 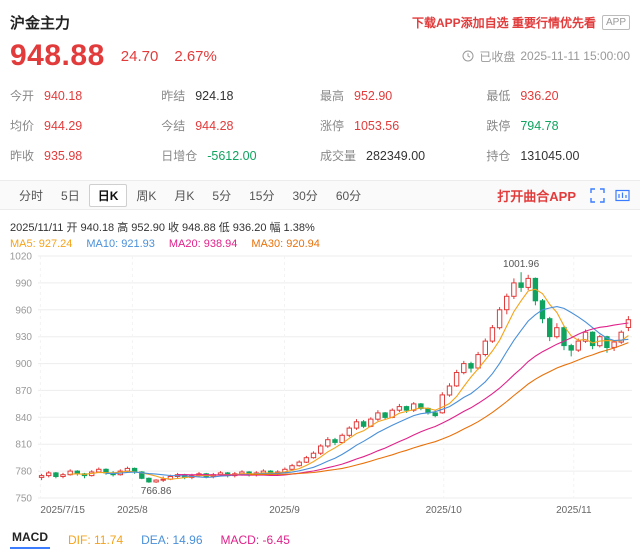 I want to click on tab-monthly-k: 月K, so click(x=184, y=195).